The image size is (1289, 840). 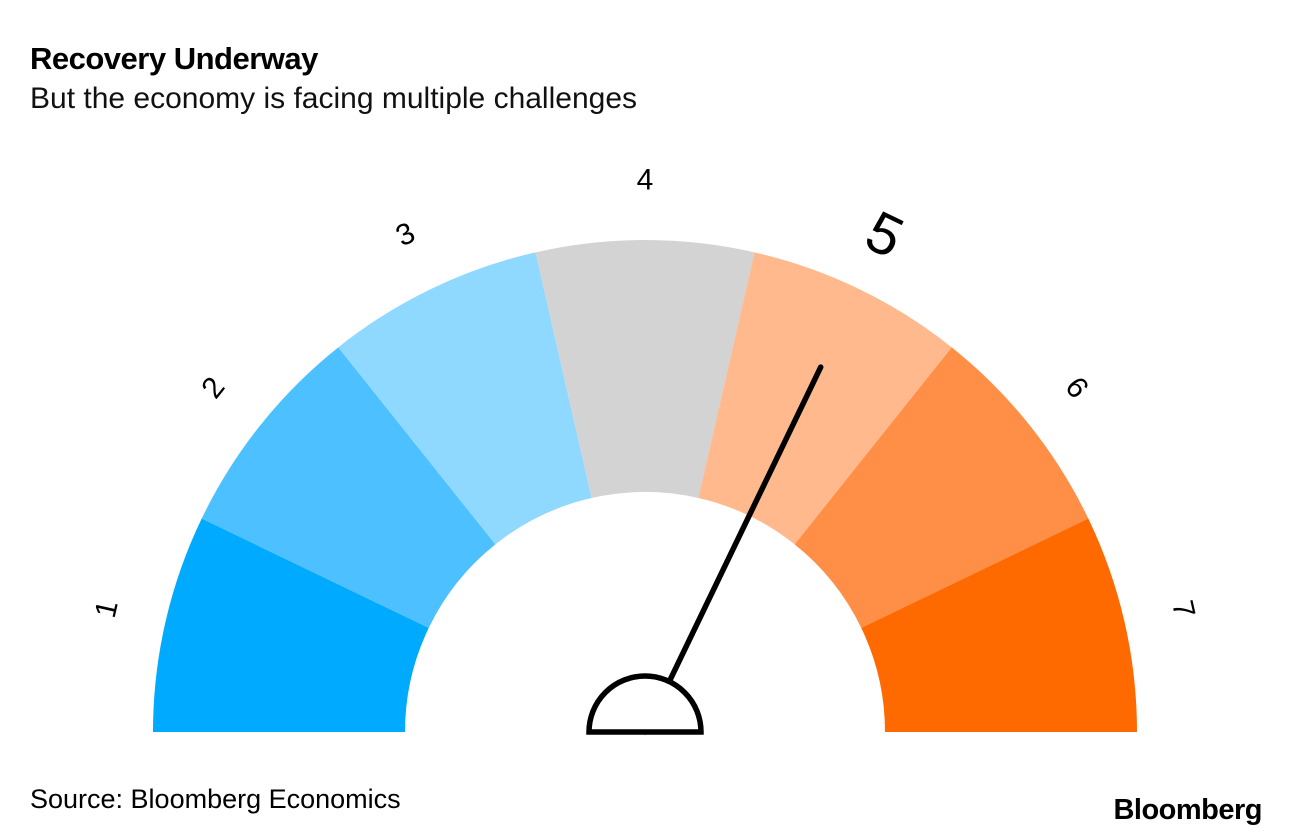 What do you see at coordinates (1076, 388) in the screenshot?
I see `gauge-tick-label-6: 6` at bounding box center [1076, 388].